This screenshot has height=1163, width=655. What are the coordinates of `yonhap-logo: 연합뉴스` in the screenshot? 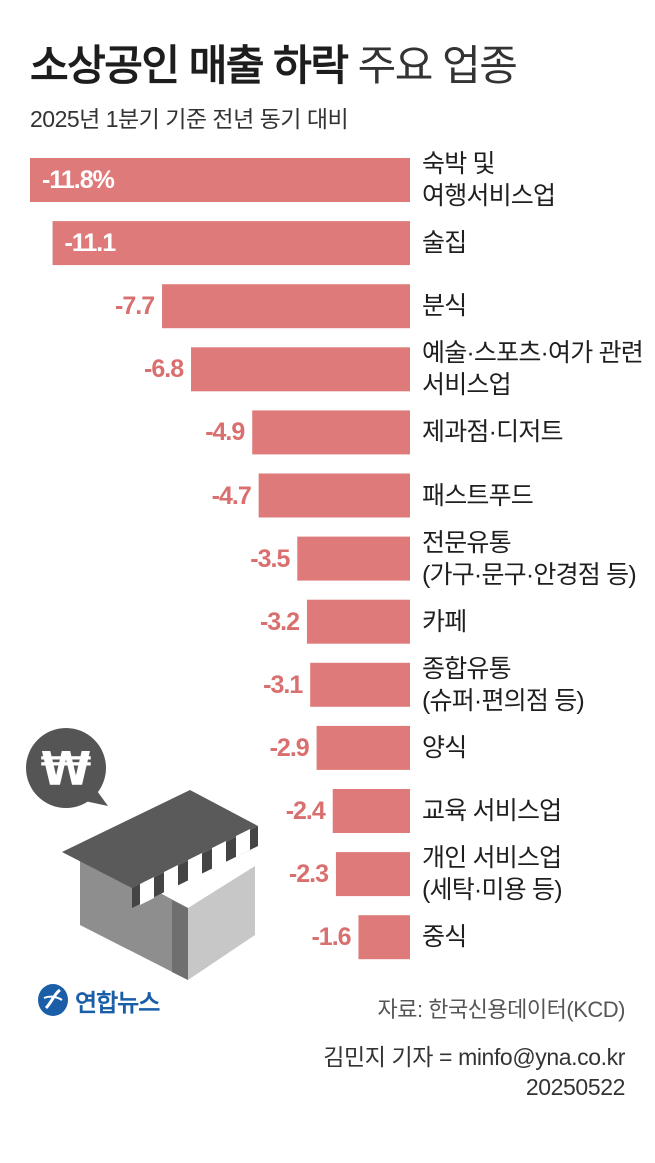 It's located at (98, 1000).